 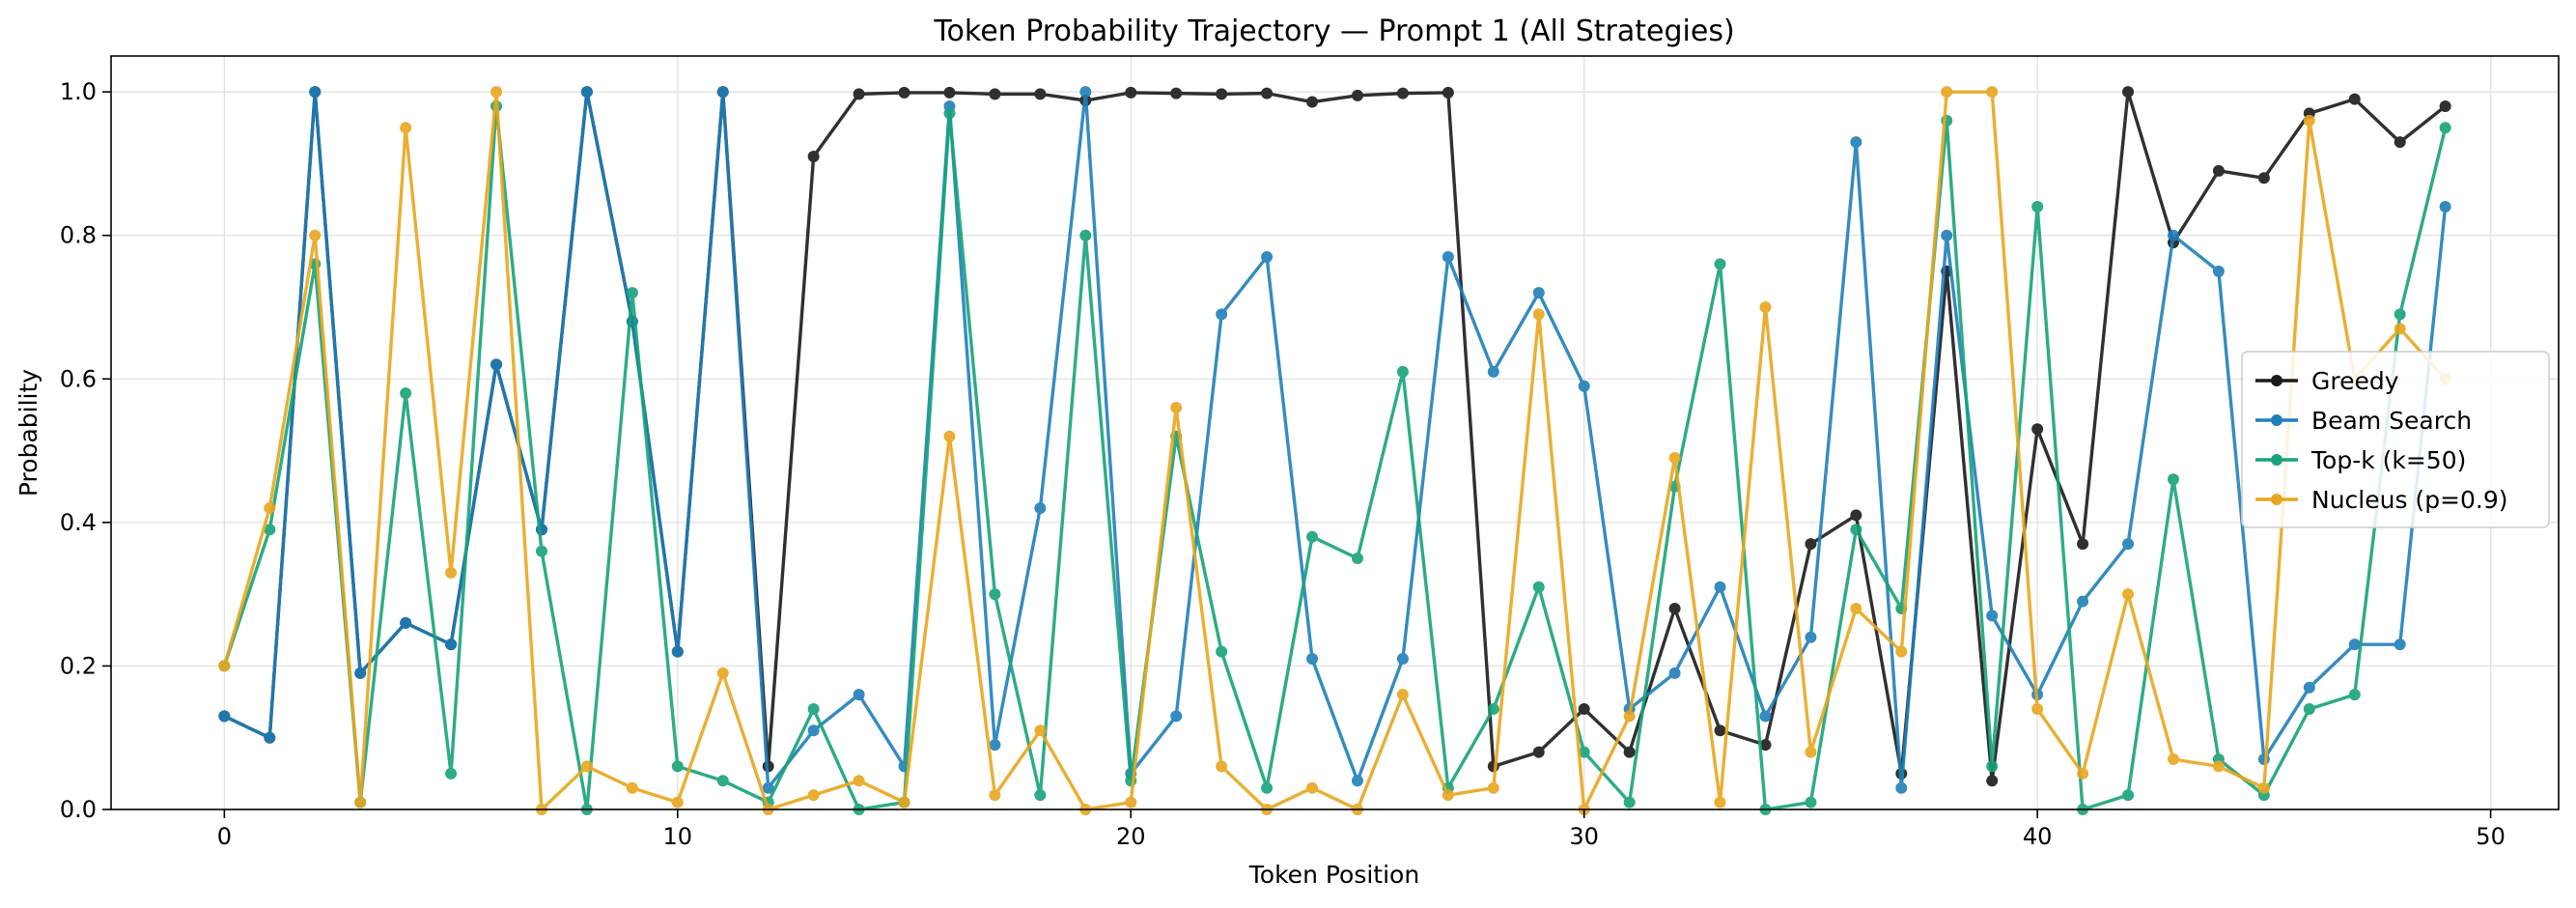 I want to click on y-tick-label: 1.0, so click(x=78, y=91).